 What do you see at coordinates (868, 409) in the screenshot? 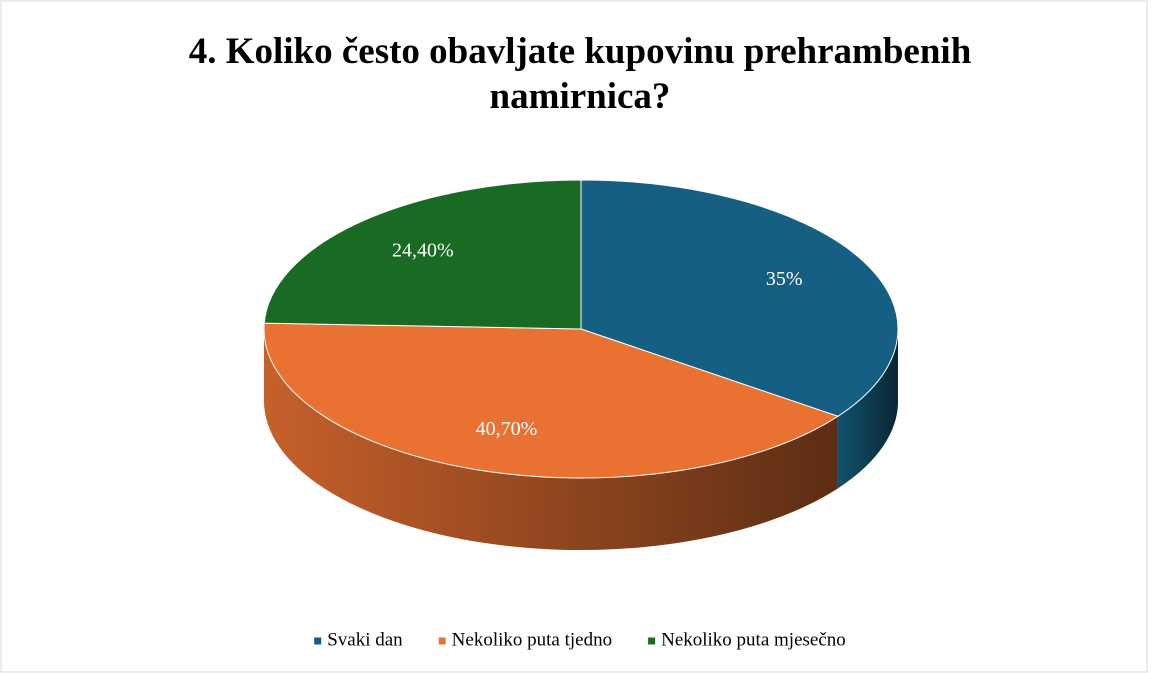
I see `slice-side-shade` at bounding box center [868, 409].